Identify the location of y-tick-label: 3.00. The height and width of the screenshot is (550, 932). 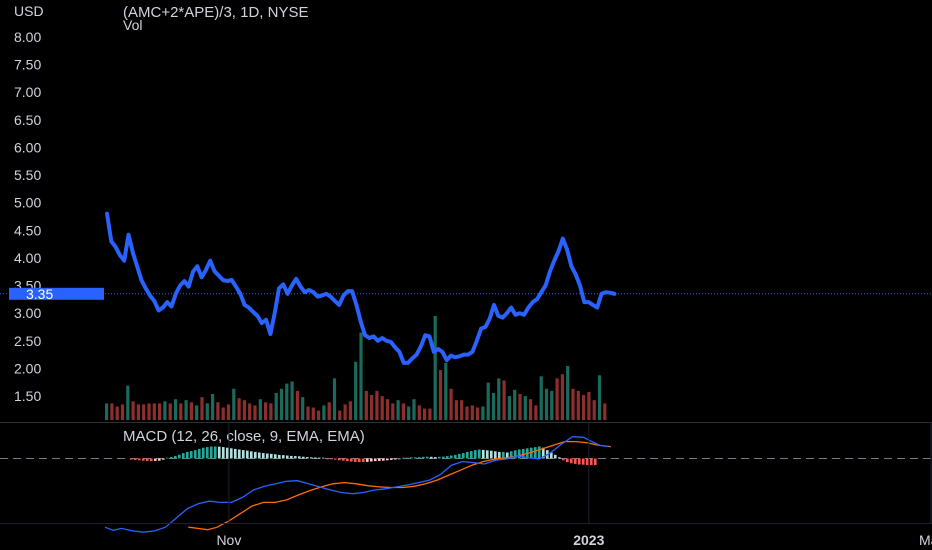
(27, 313).